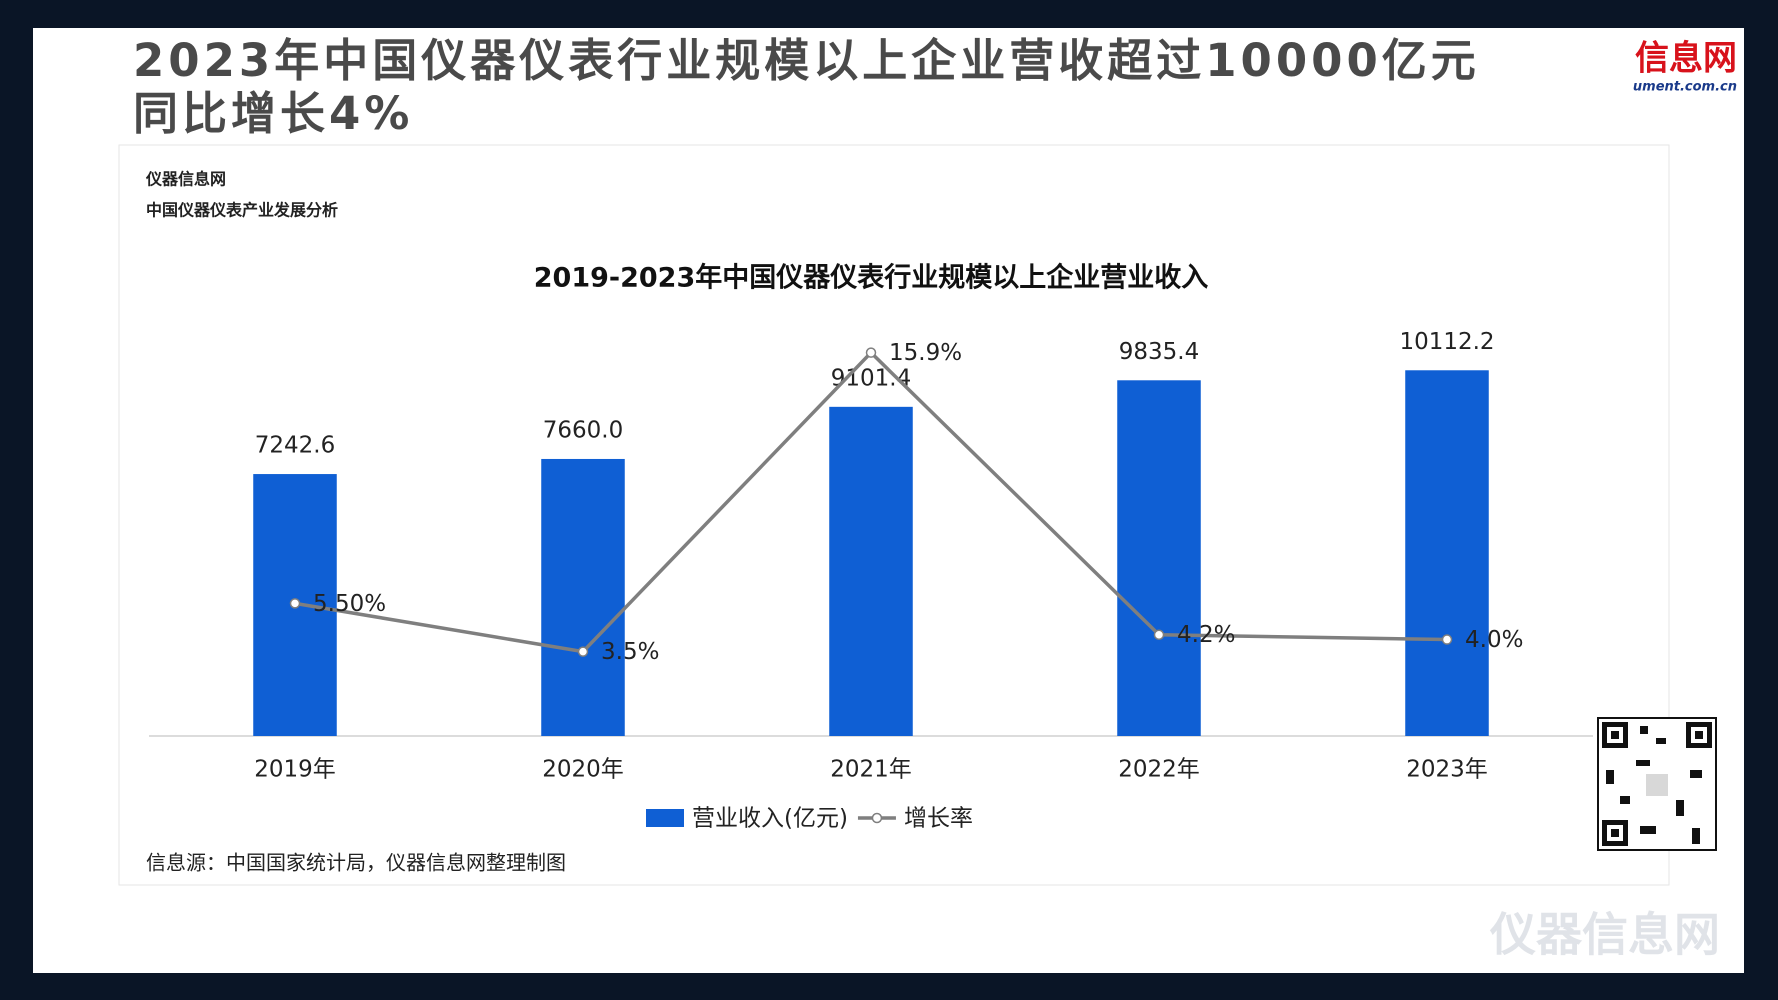 The image size is (1778, 1000). Describe the element at coordinates (1685, 87) in the screenshot. I see `logo-url: ument.com.cn` at that location.